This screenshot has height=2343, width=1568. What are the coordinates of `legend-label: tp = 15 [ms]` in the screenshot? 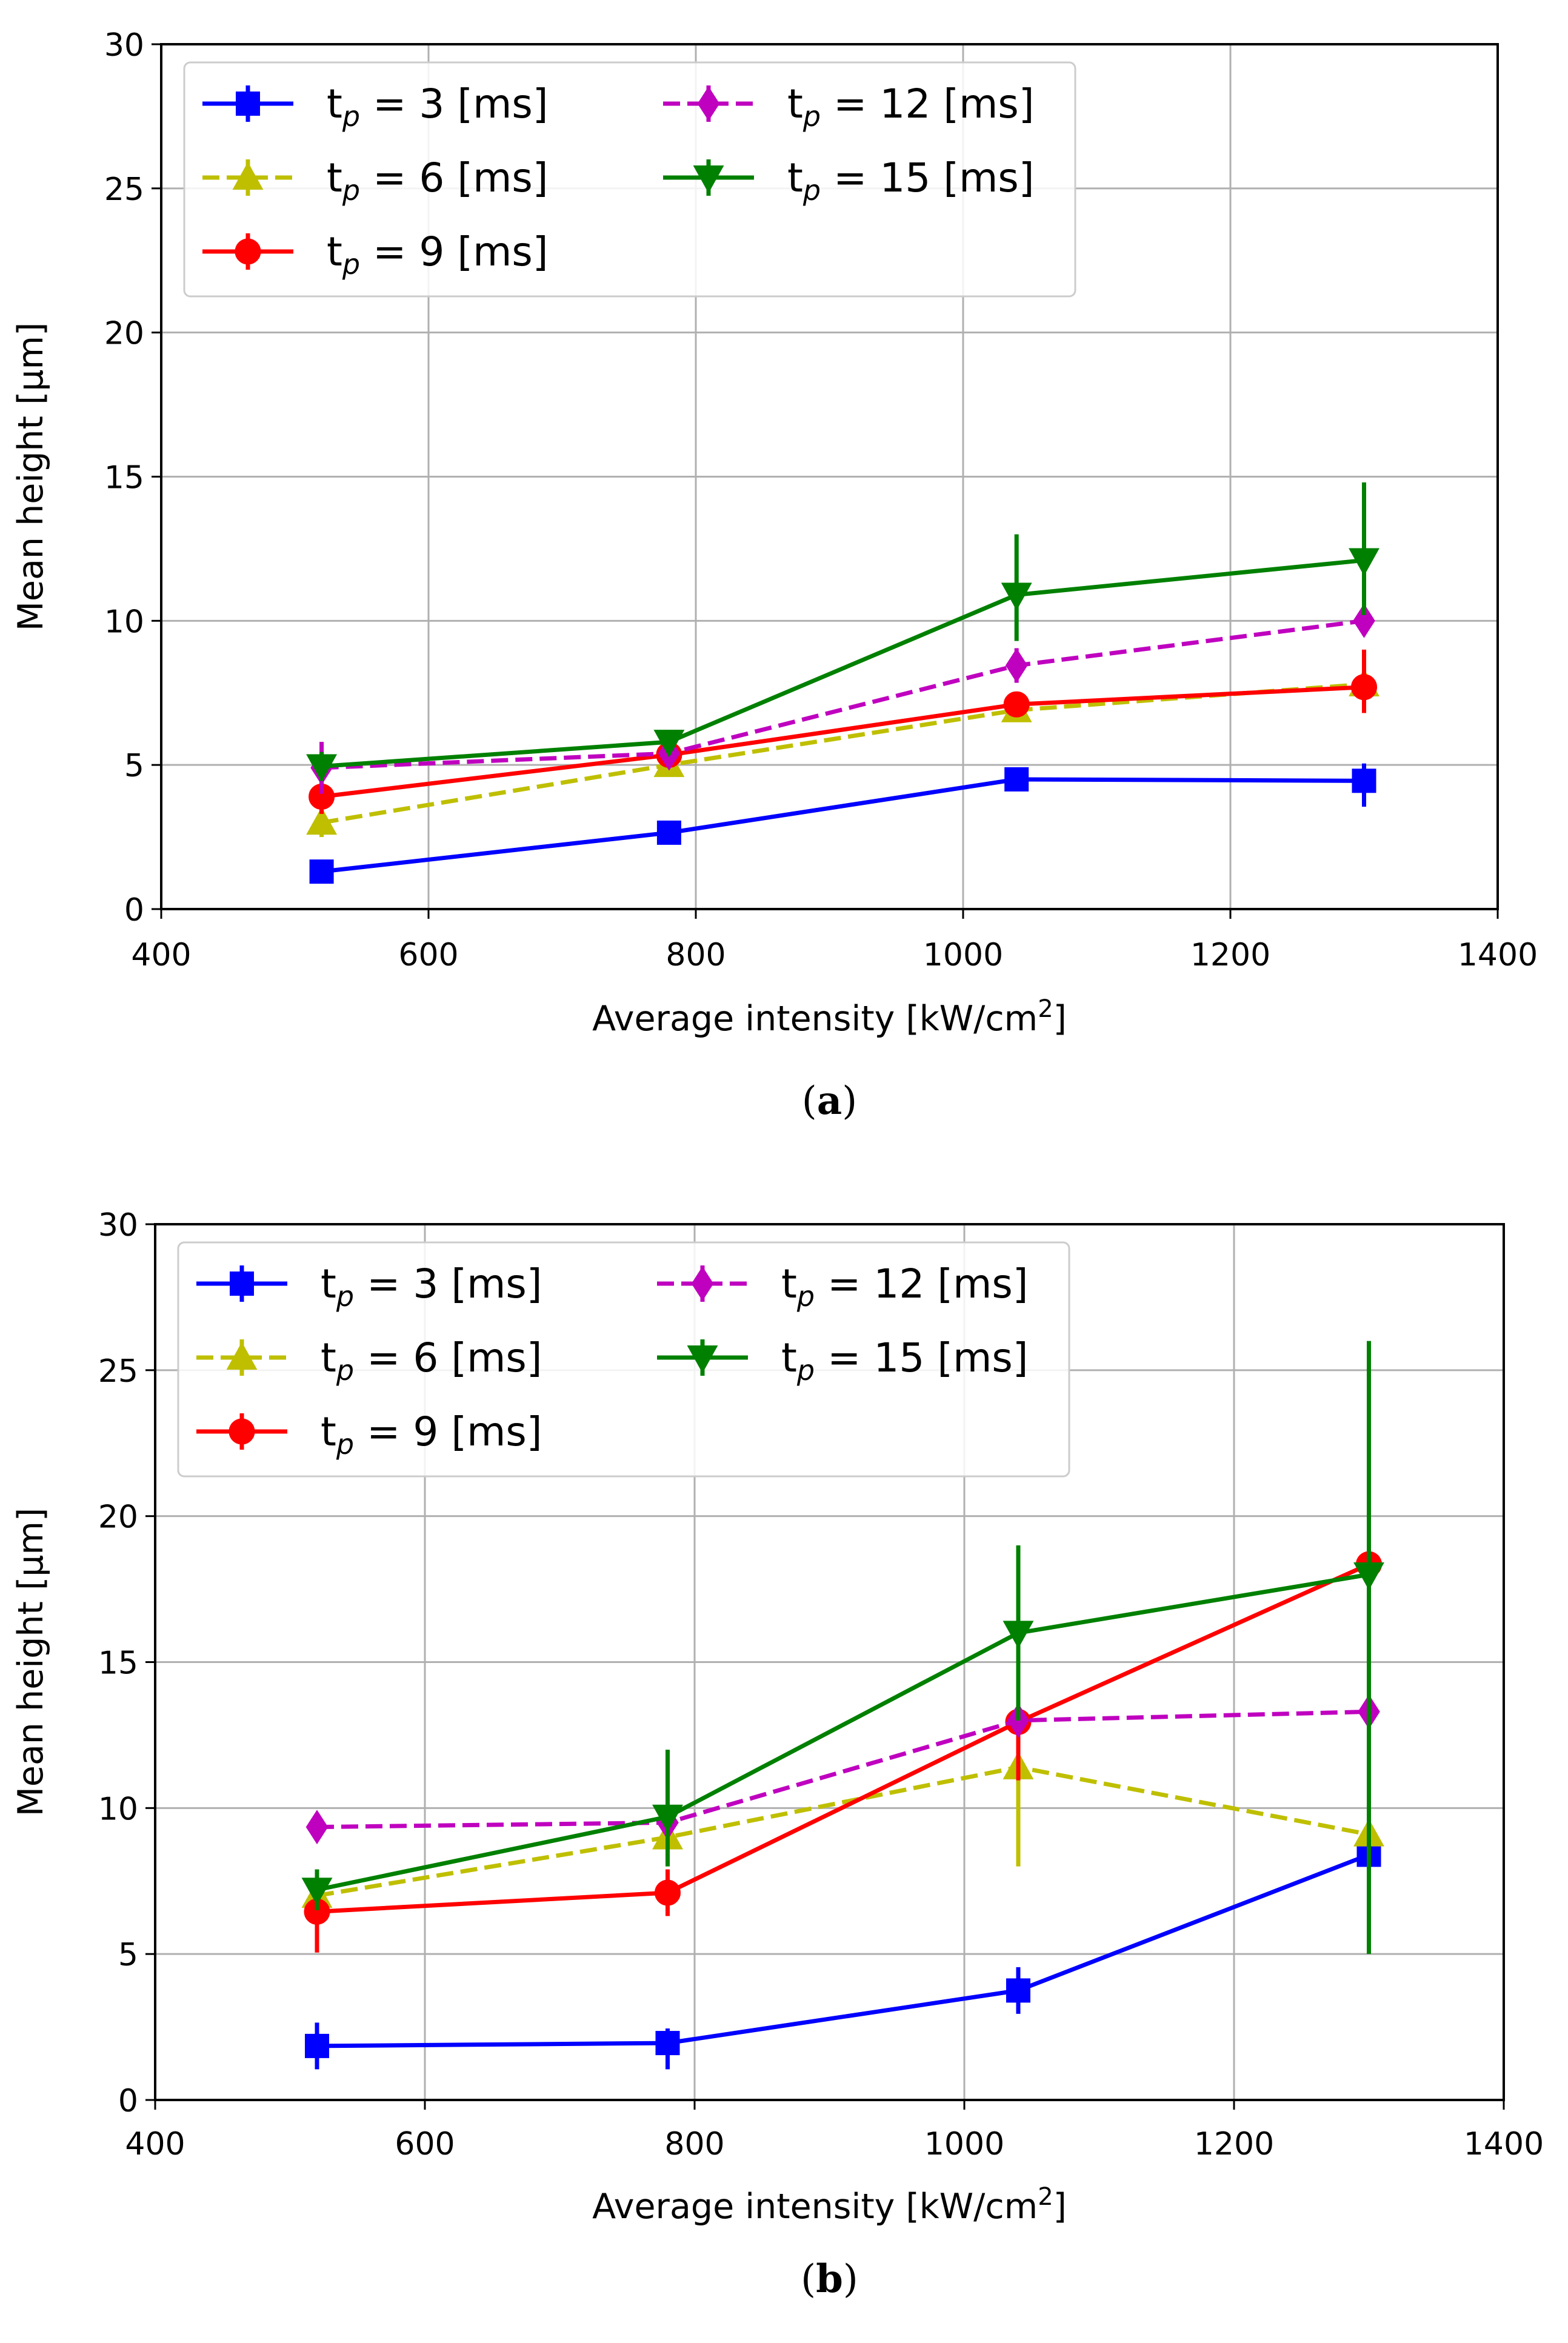 It's located at (905, 1361).